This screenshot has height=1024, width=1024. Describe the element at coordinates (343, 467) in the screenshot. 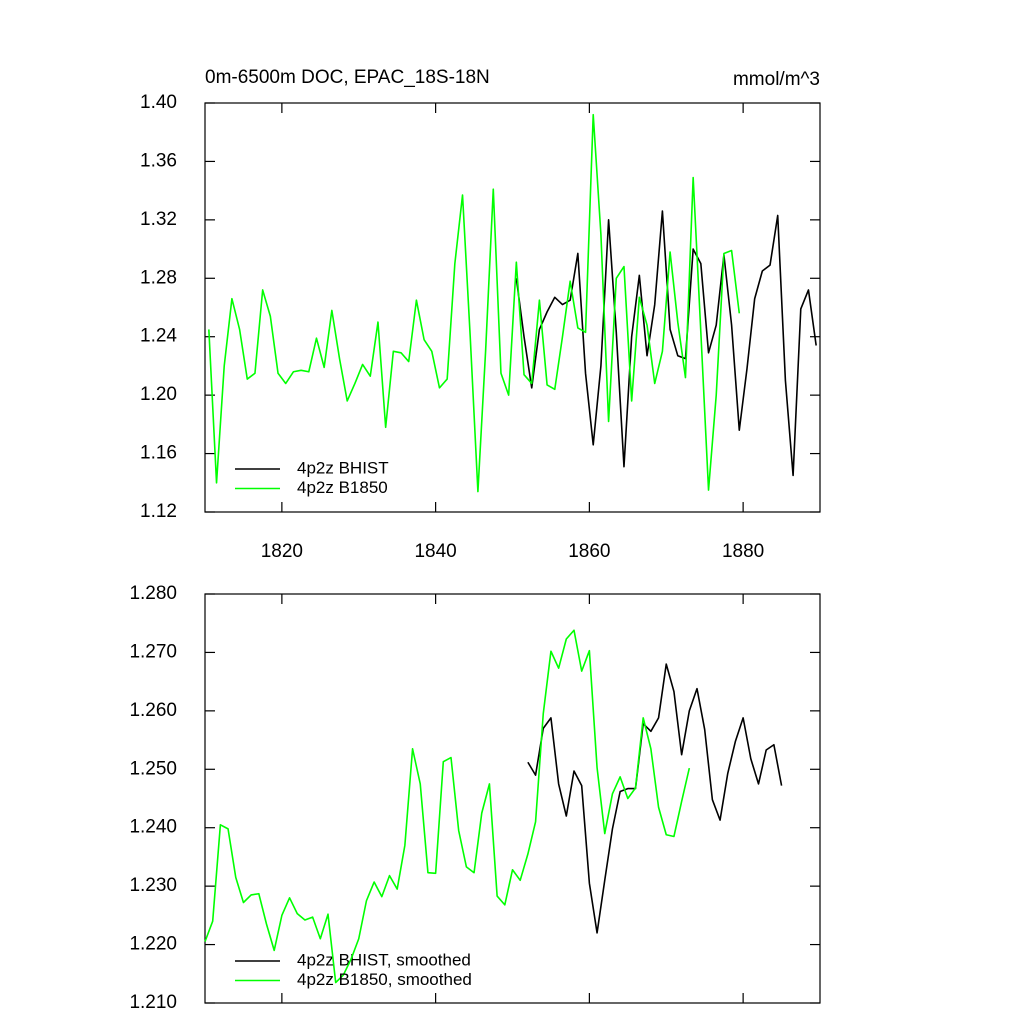

I see `legend-label: 4p2z BHIST` at that location.